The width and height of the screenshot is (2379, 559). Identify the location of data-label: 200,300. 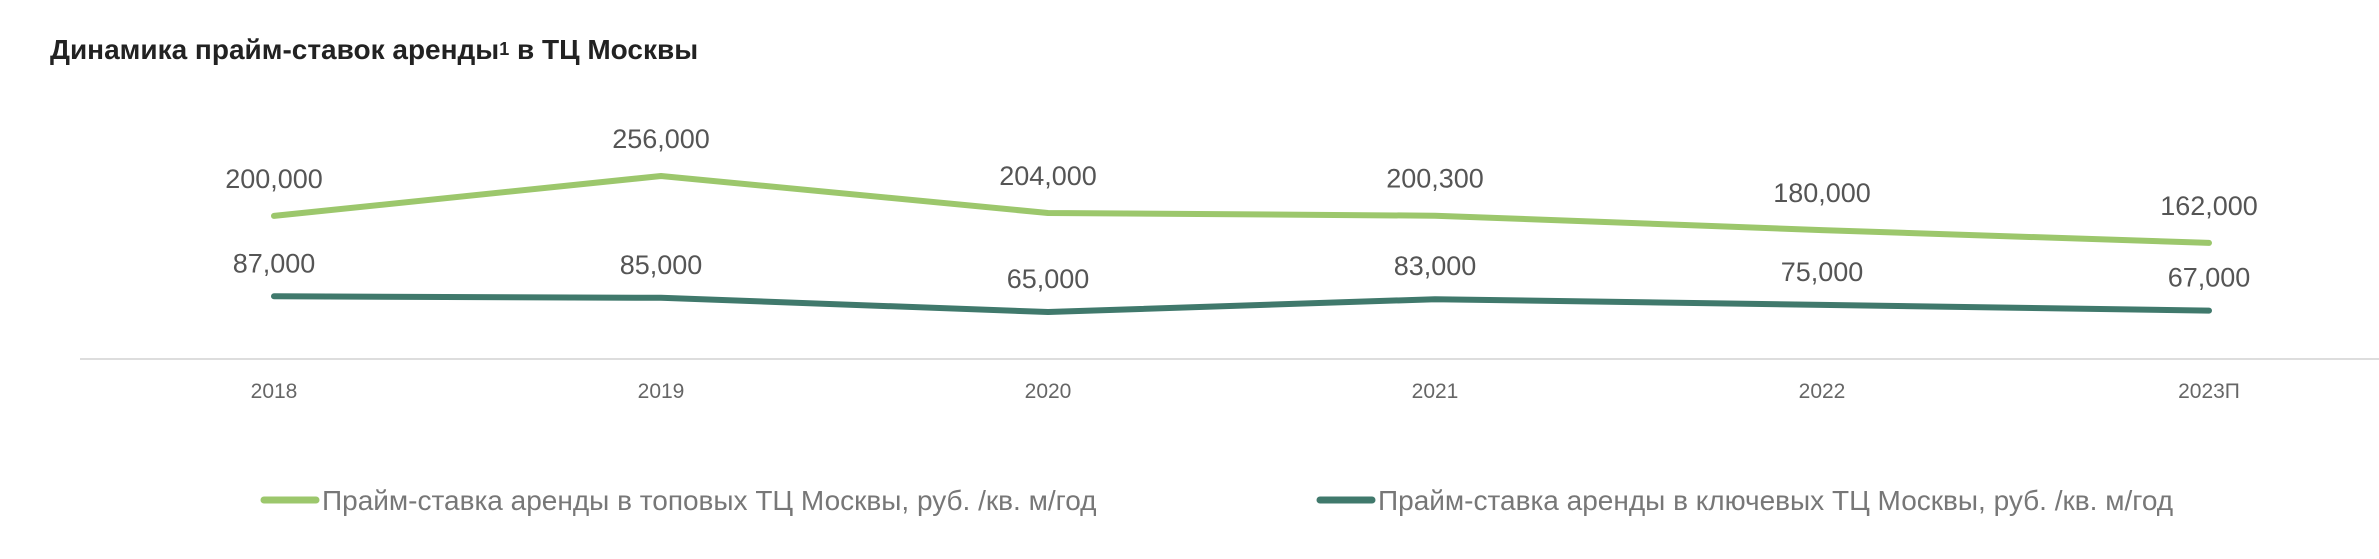
(1435, 179).